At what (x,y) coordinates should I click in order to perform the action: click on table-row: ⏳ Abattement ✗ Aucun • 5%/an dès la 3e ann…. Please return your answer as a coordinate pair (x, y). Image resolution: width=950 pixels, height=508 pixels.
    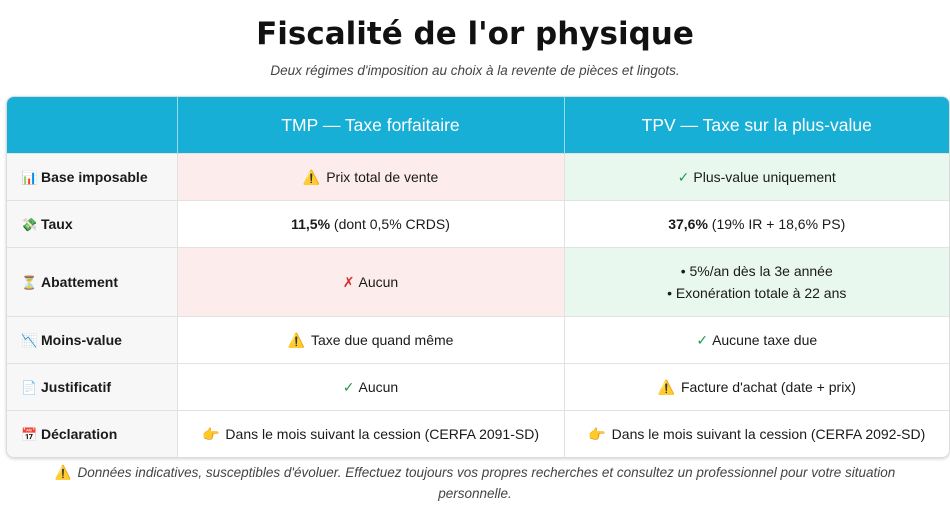
    Looking at the image, I should click on (478, 282).